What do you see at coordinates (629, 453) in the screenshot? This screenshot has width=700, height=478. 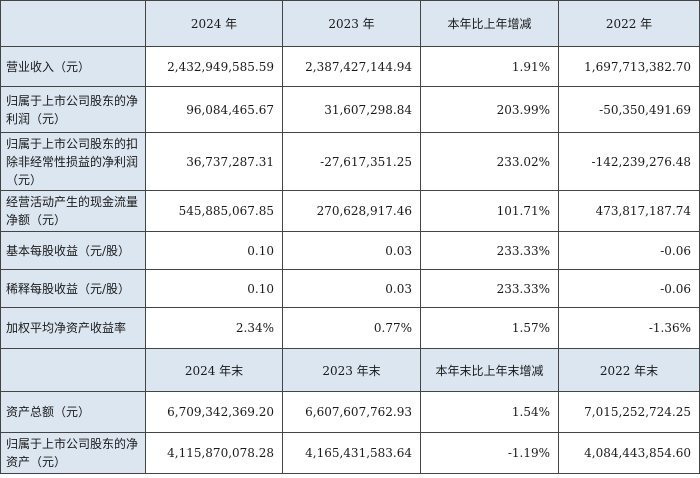 I see `value-cell: 4,084,443,854.60` at bounding box center [629, 453].